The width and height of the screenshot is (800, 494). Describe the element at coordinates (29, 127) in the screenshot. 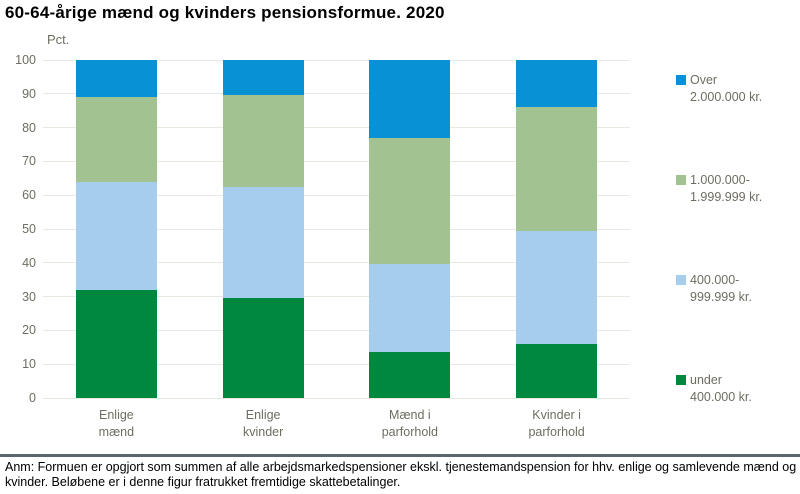

I see `y-tick-label: 80` at that location.